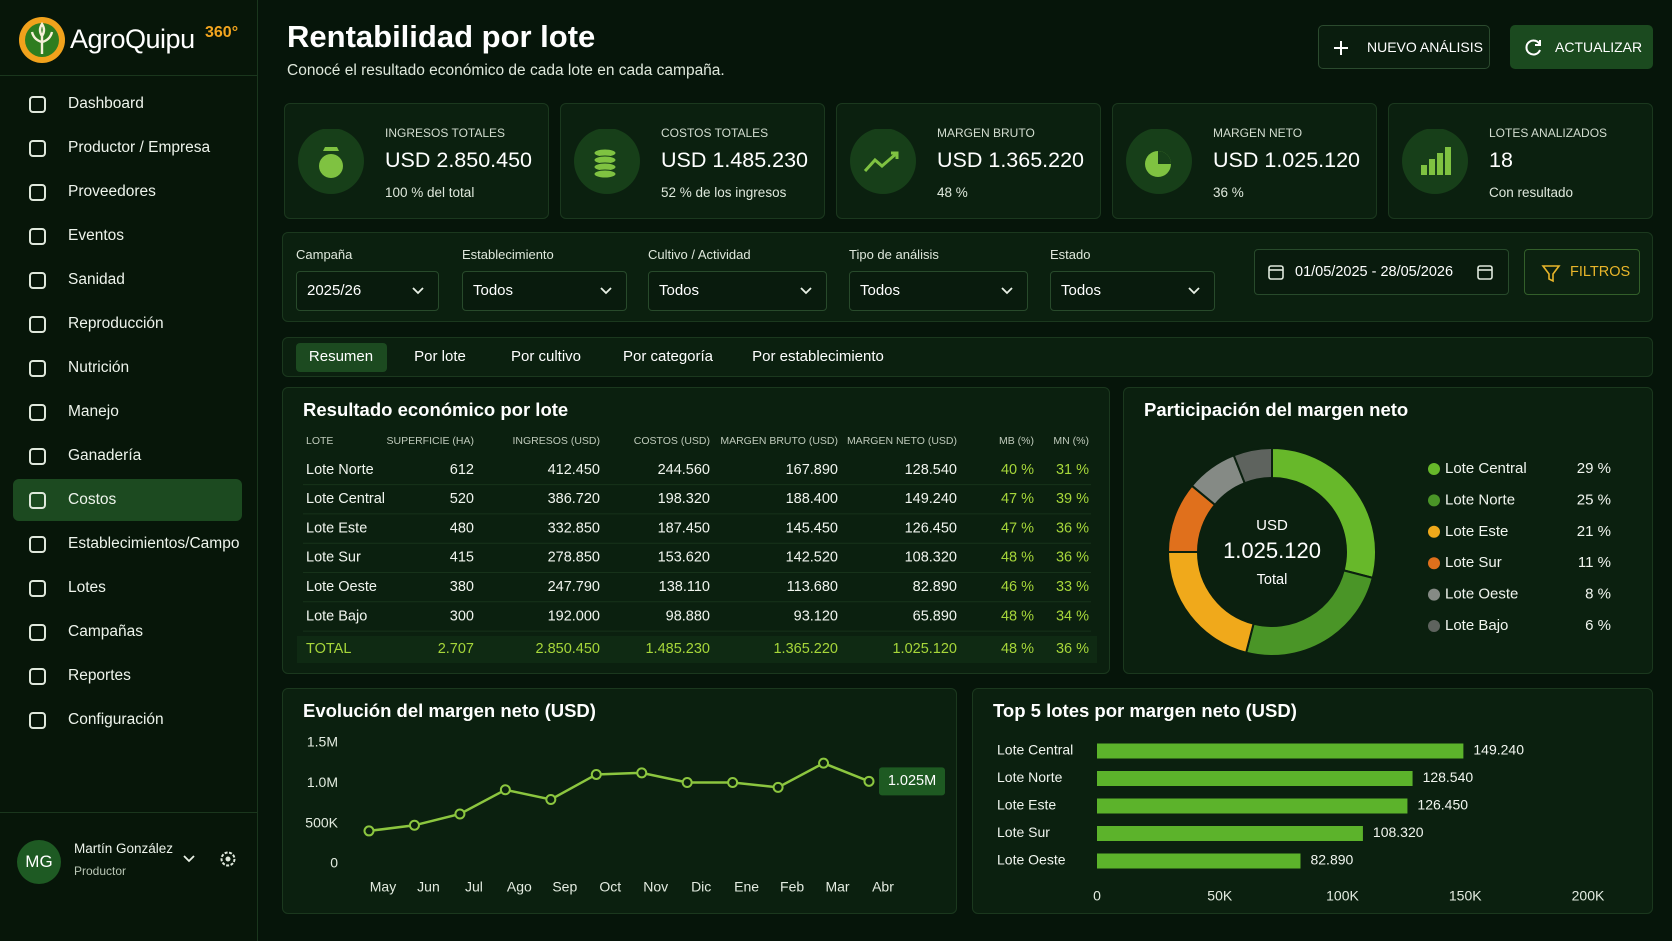 Image resolution: width=1672 pixels, height=941 pixels. What do you see at coordinates (127, 632) in the screenshot?
I see `nav-item: Campañas` at bounding box center [127, 632].